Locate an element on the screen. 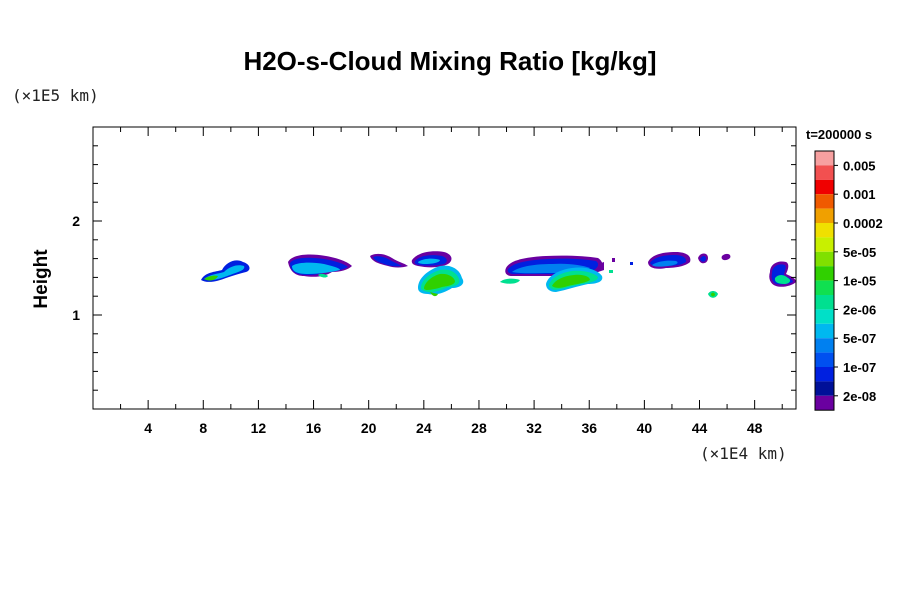 Image resolution: width=900 pixels, height=600 pixels. colorbar-label: 2e-06 is located at coordinates (859, 309).